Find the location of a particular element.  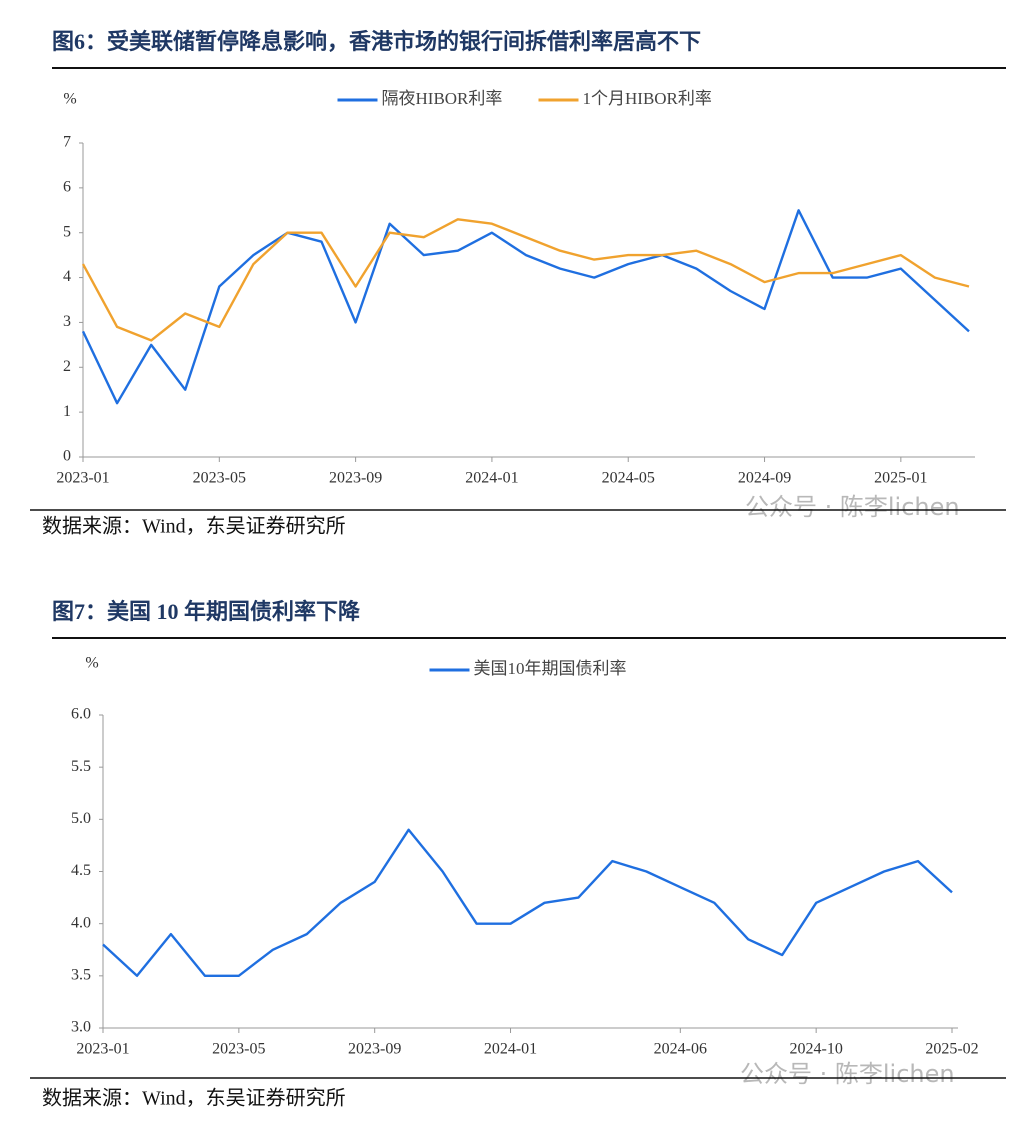

y-tick-label: 4 is located at coordinates (67, 276).